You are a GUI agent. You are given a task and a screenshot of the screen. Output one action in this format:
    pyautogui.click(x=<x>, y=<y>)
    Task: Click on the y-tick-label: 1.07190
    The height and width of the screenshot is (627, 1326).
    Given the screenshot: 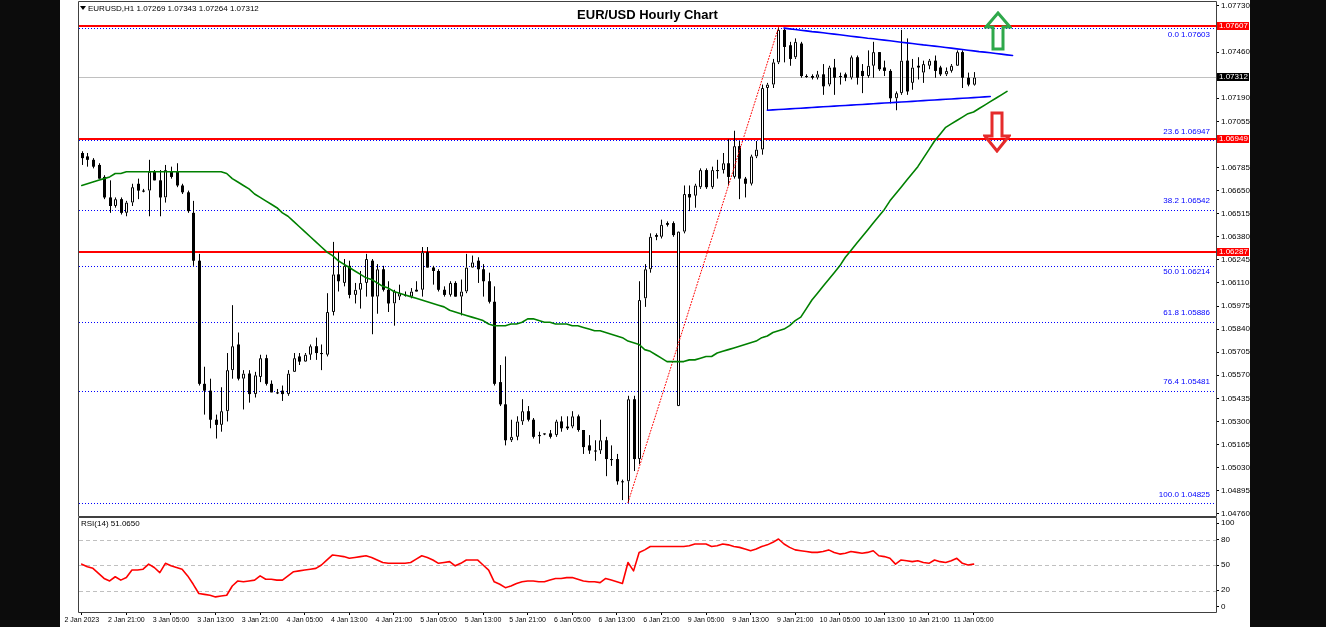 What is the action you would take?
    pyautogui.click(x=1236, y=98)
    